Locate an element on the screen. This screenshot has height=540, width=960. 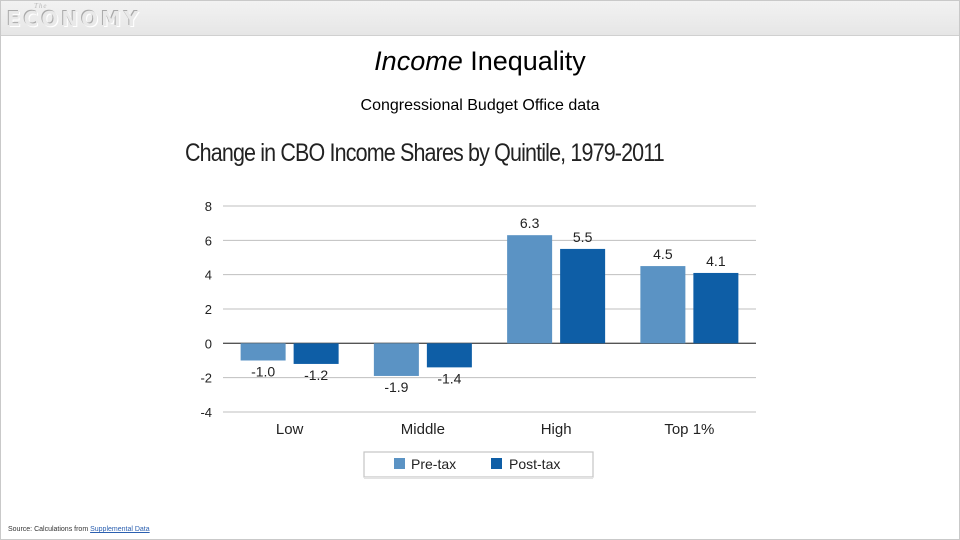
legend-swatch-pre-tax is located at coordinates (399, 463).